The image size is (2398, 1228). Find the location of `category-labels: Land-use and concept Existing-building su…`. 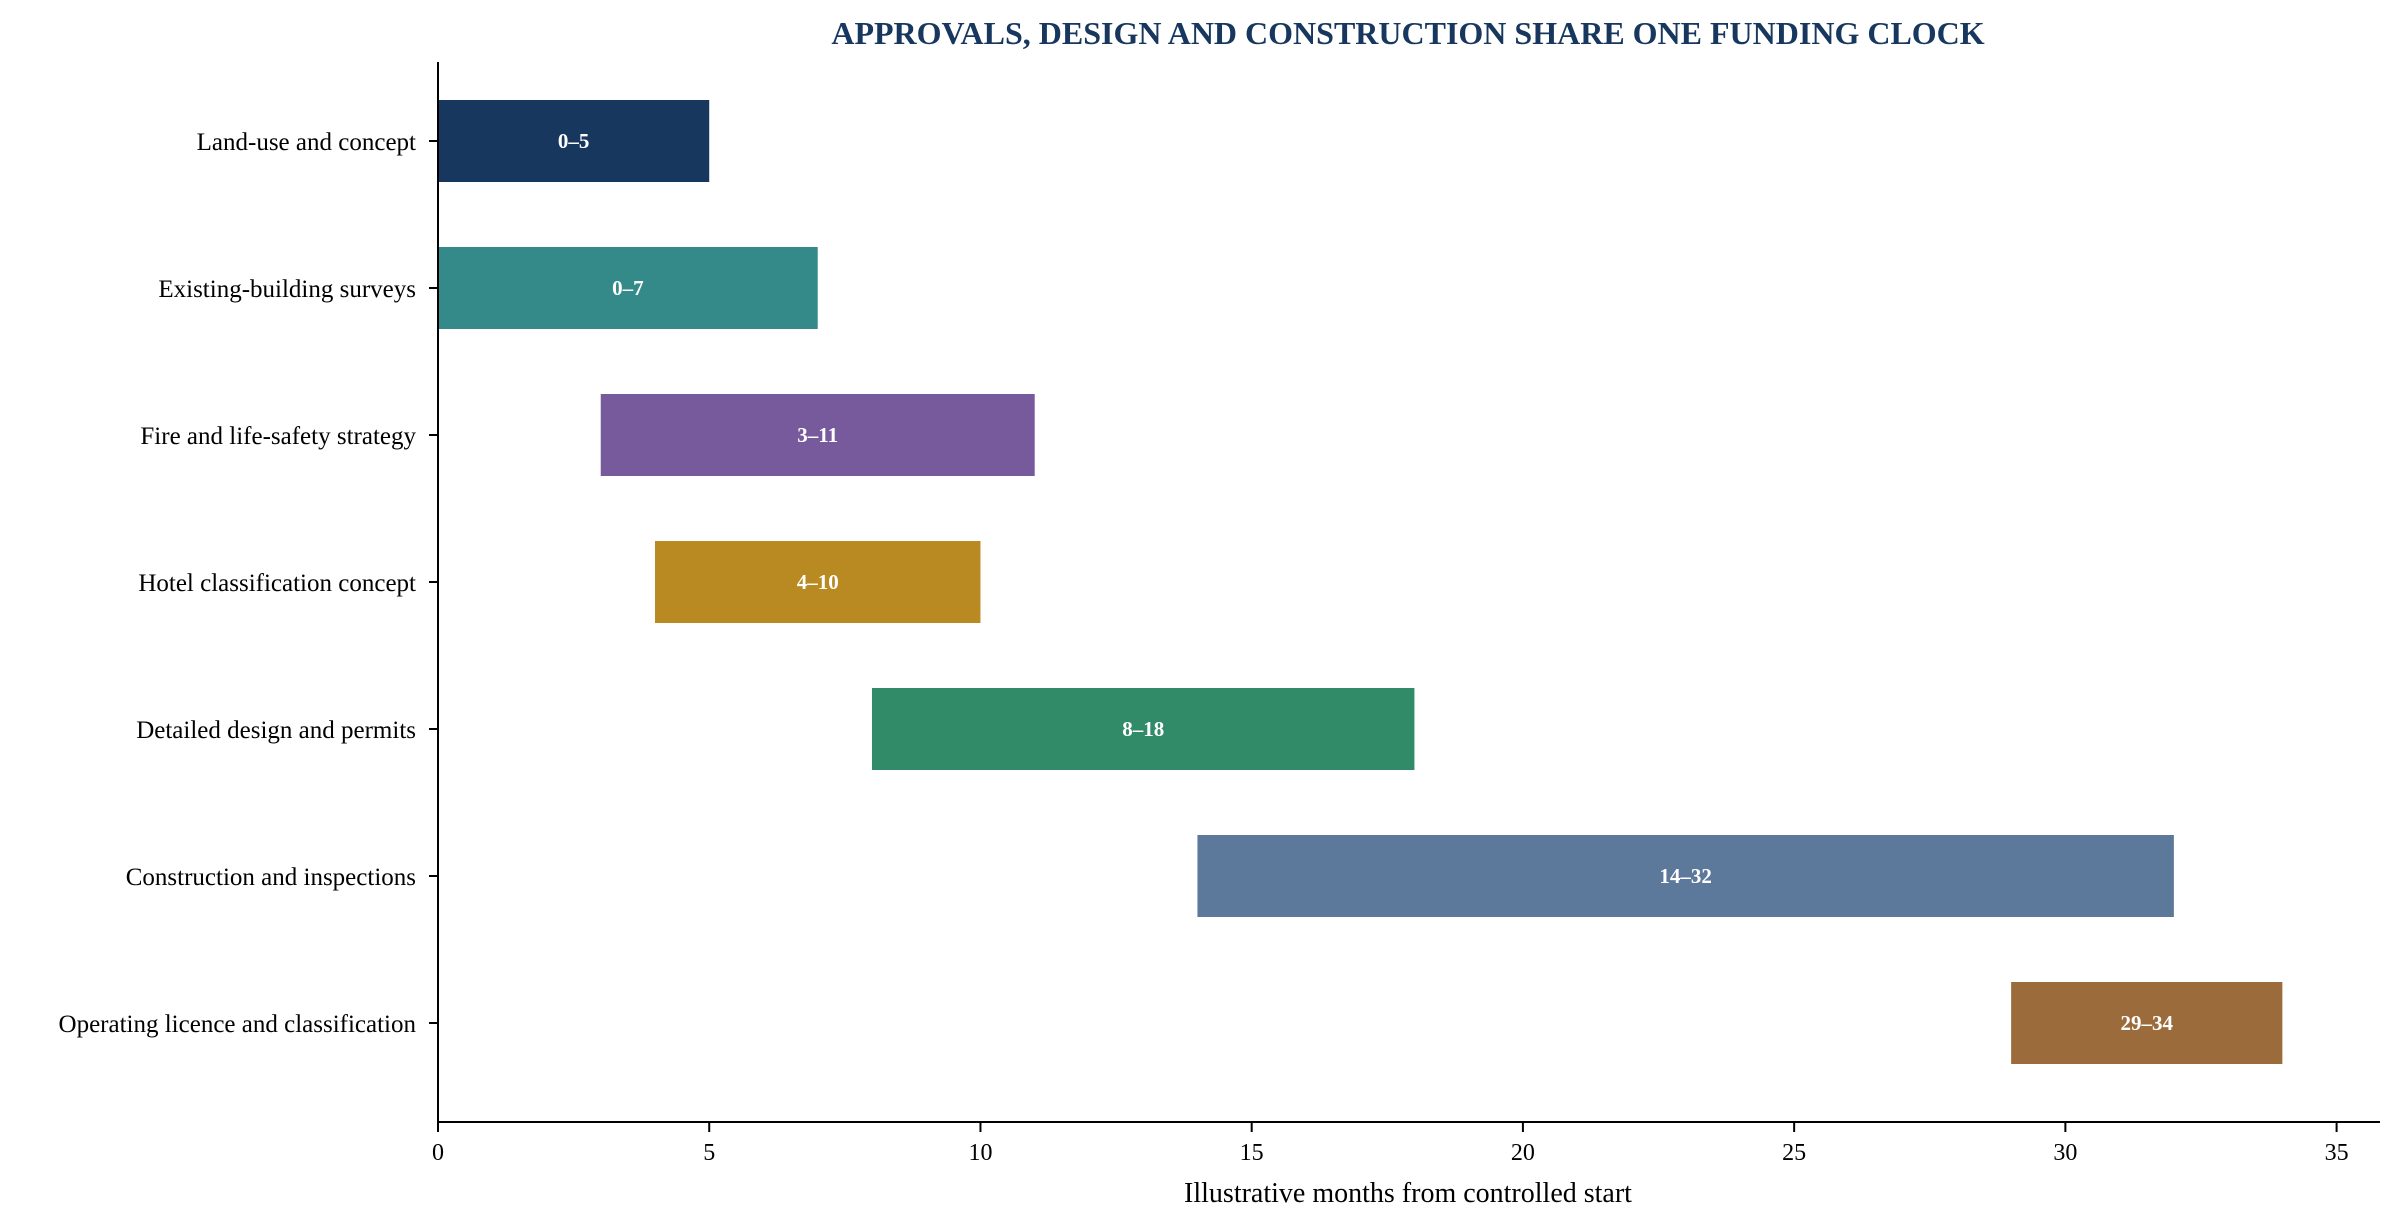

category-labels: Land-use and concept Existing-building su… is located at coordinates (248, 583).